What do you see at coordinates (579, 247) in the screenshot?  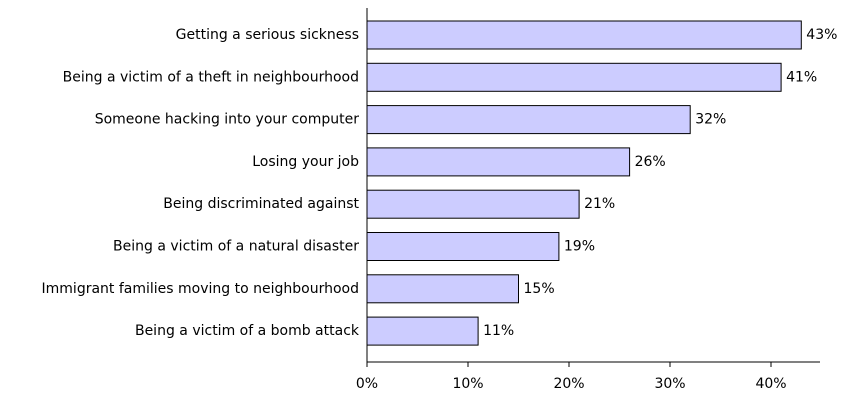 I see `value-label: 19%` at bounding box center [579, 247].